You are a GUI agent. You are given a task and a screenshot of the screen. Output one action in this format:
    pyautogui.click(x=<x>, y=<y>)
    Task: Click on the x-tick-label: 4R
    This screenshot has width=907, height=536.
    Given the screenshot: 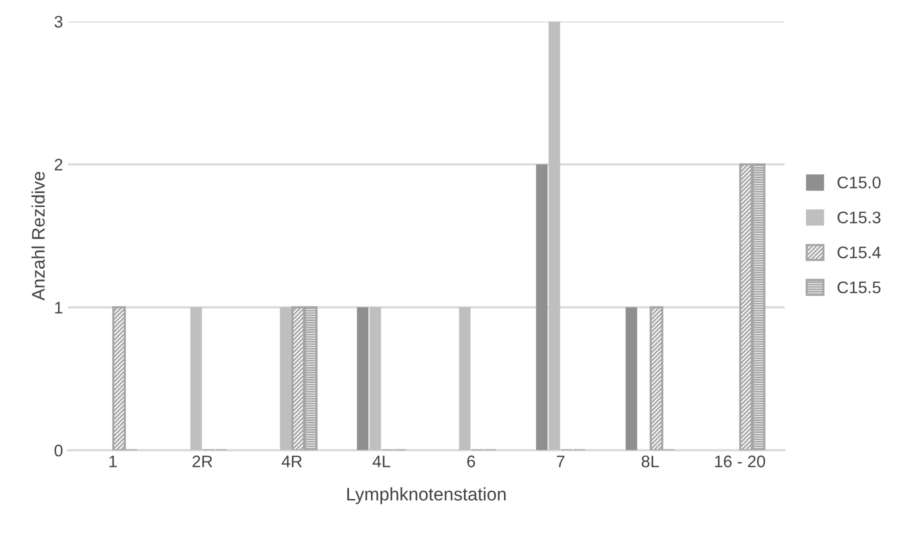 What is the action you would take?
    pyautogui.click(x=292, y=462)
    